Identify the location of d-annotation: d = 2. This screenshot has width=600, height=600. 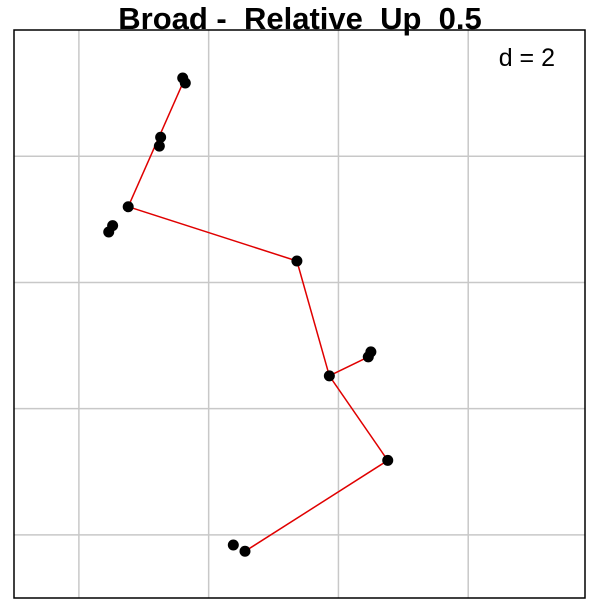
(527, 58).